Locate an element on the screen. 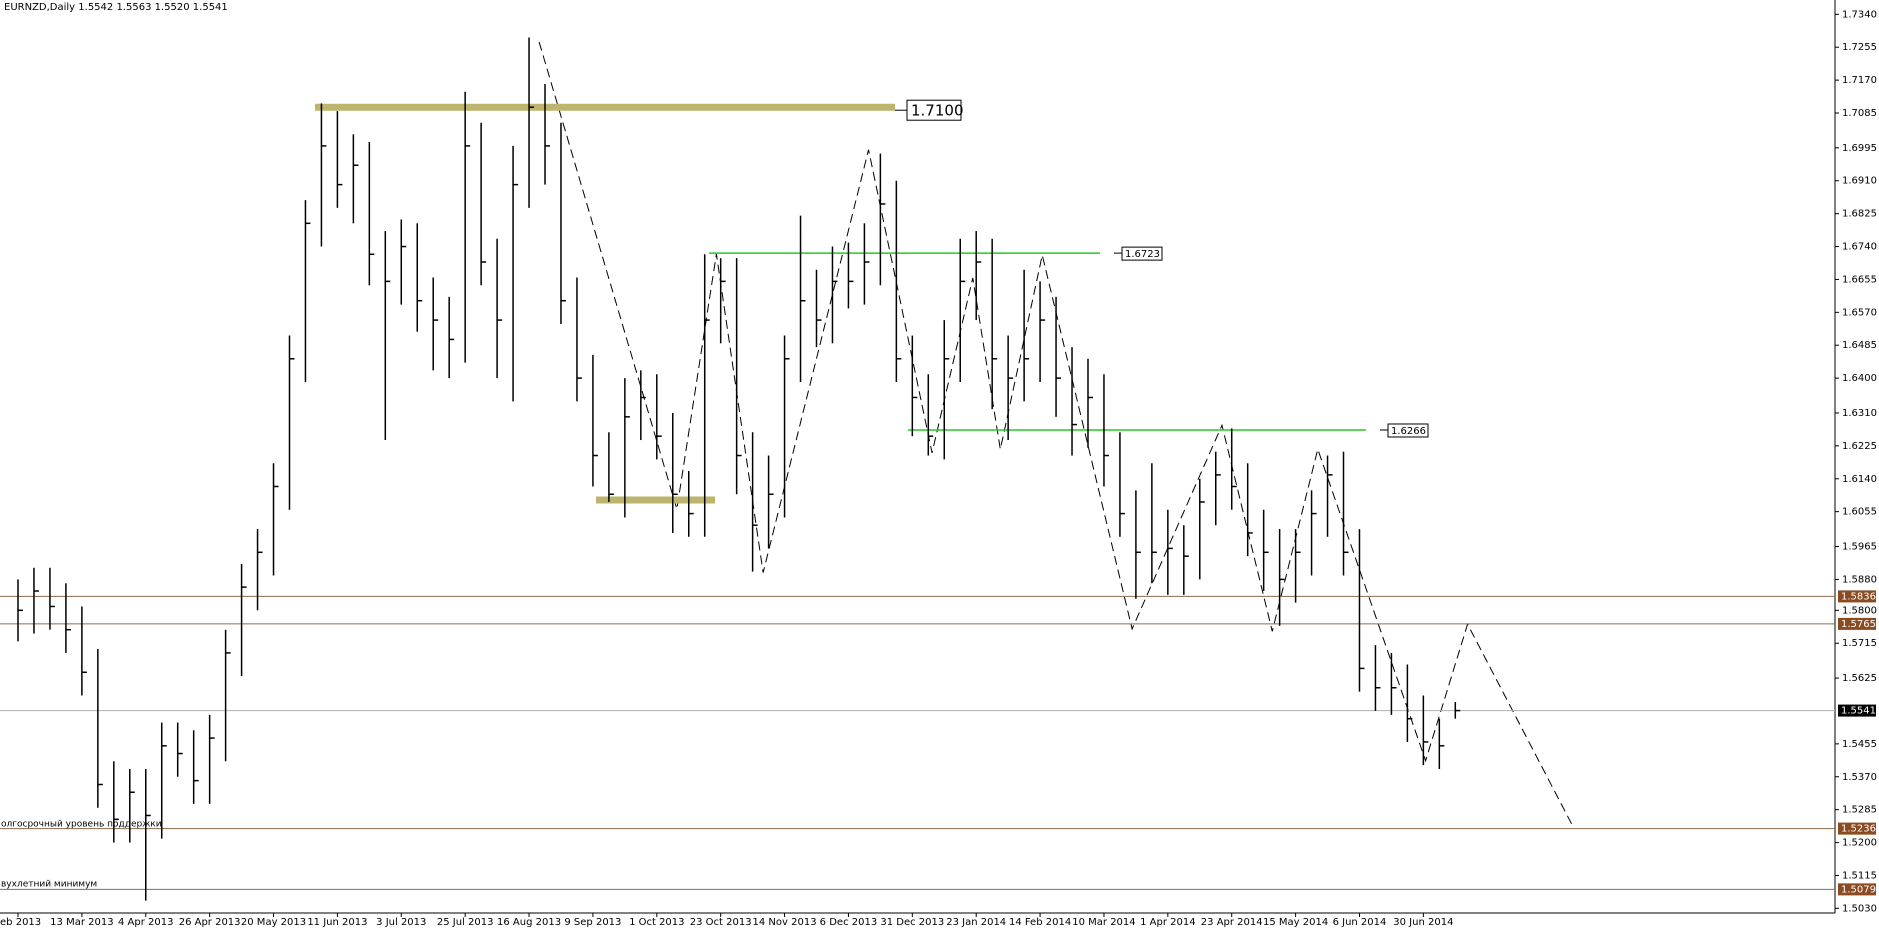 The width and height of the screenshot is (1879, 929). level-label: 1.6266 is located at coordinates (1408, 431).